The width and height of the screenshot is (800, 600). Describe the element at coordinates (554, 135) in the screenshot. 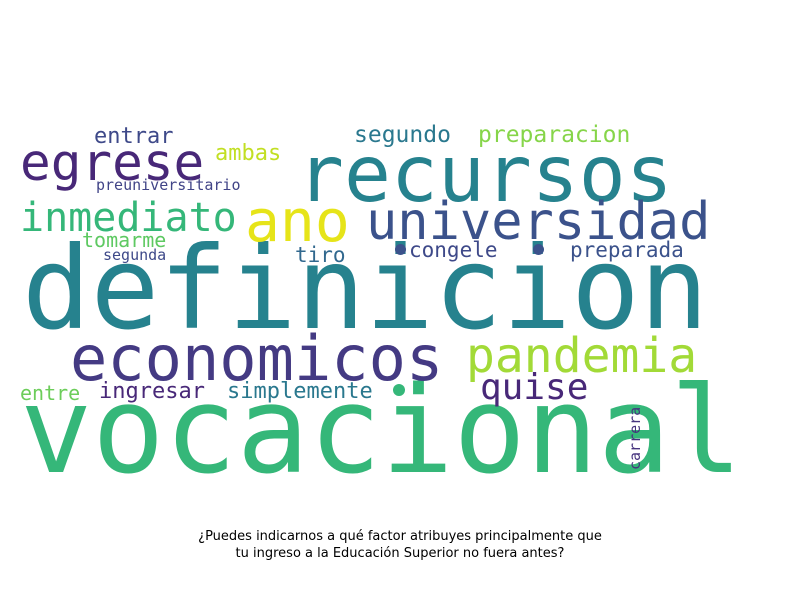

I see `word-preparacion: preparacion` at that location.